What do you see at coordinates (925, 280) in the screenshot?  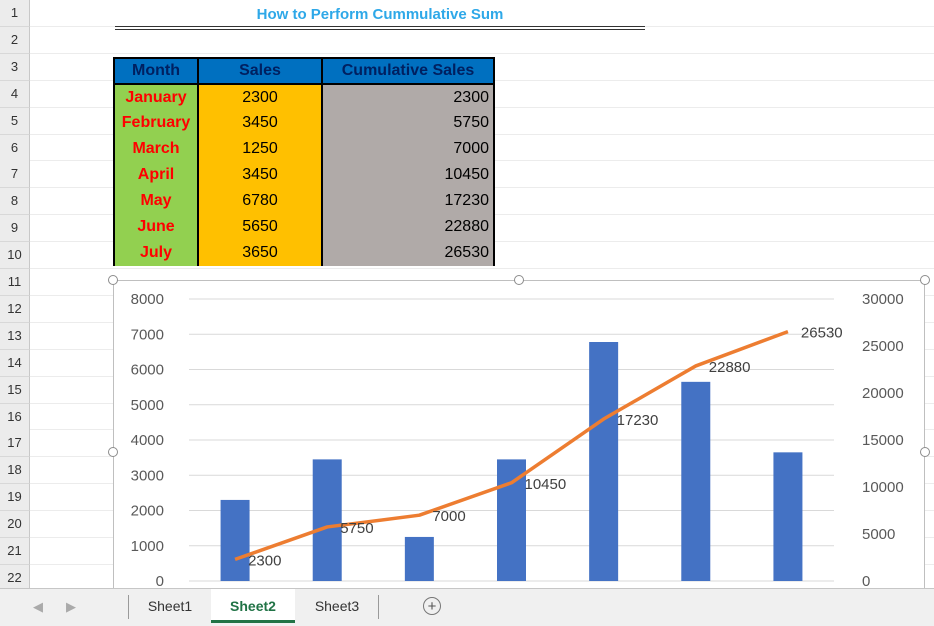 I see `chart-resize-handle-top-right` at bounding box center [925, 280].